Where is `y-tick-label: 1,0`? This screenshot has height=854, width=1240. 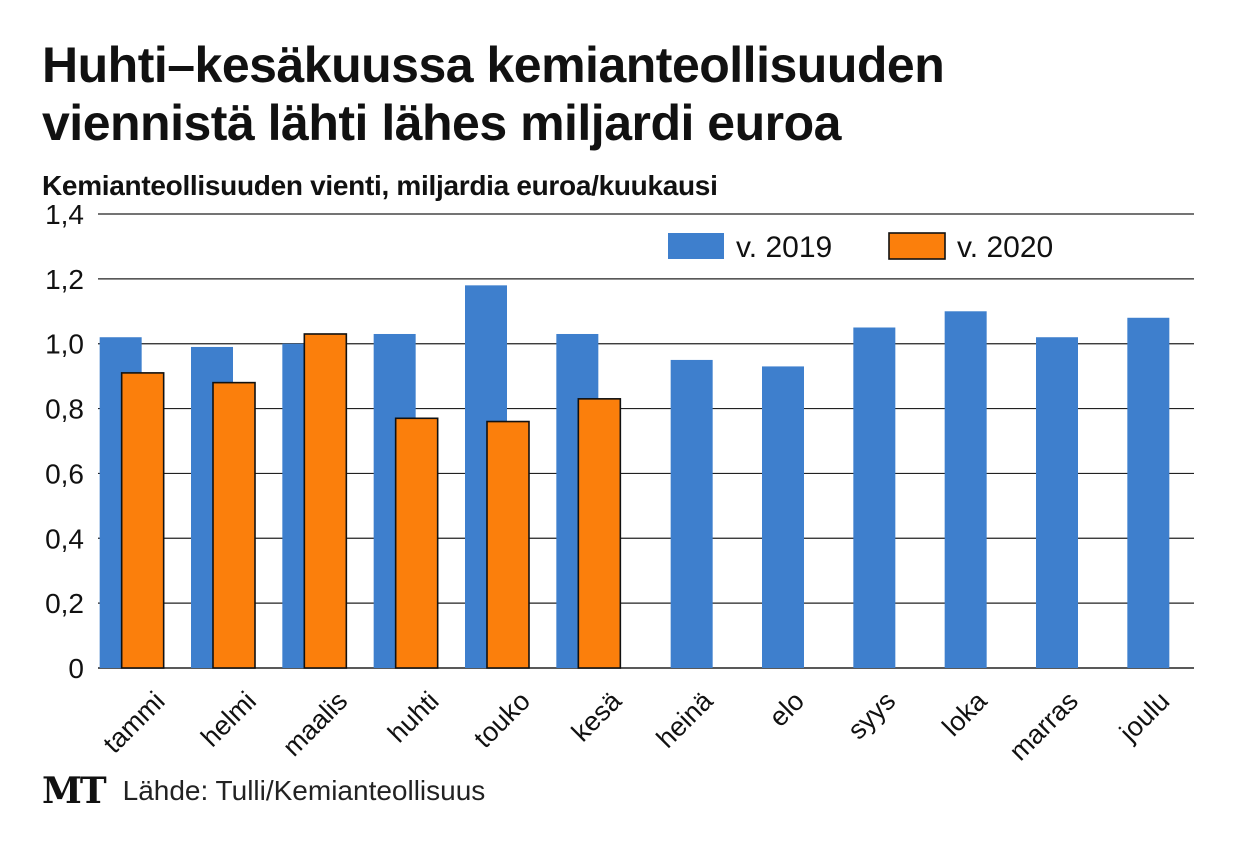 y-tick-label: 1,0 is located at coordinates (64, 344).